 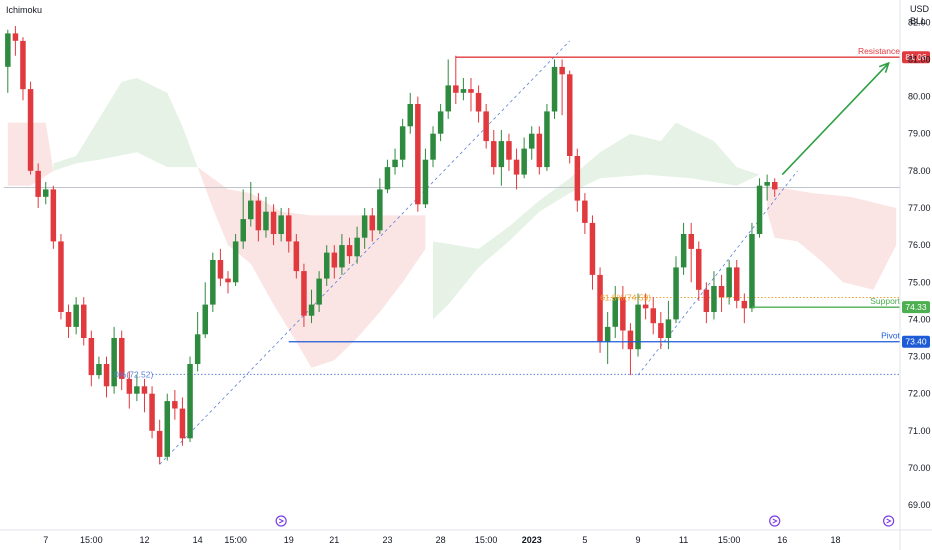 I want to click on y-tick-label-3: 79.00, so click(x=919, y=134).